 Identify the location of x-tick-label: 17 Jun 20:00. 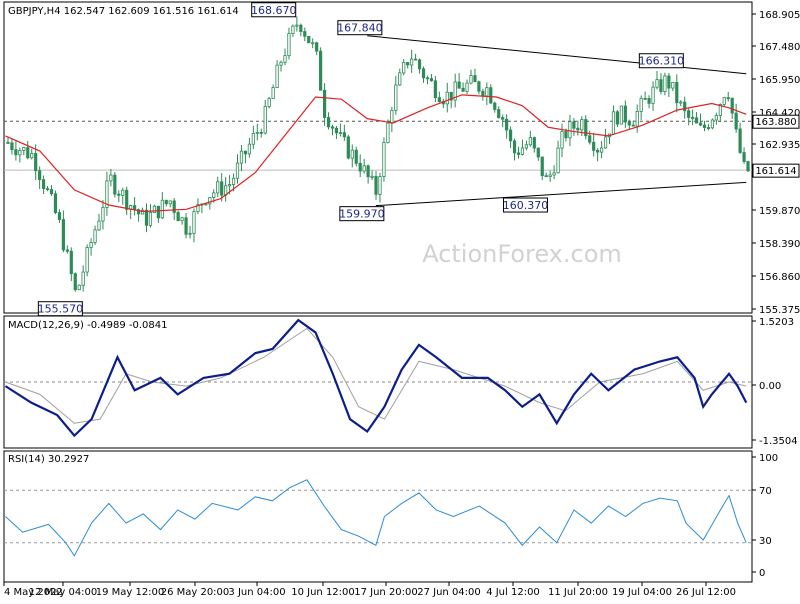
(386, 592).